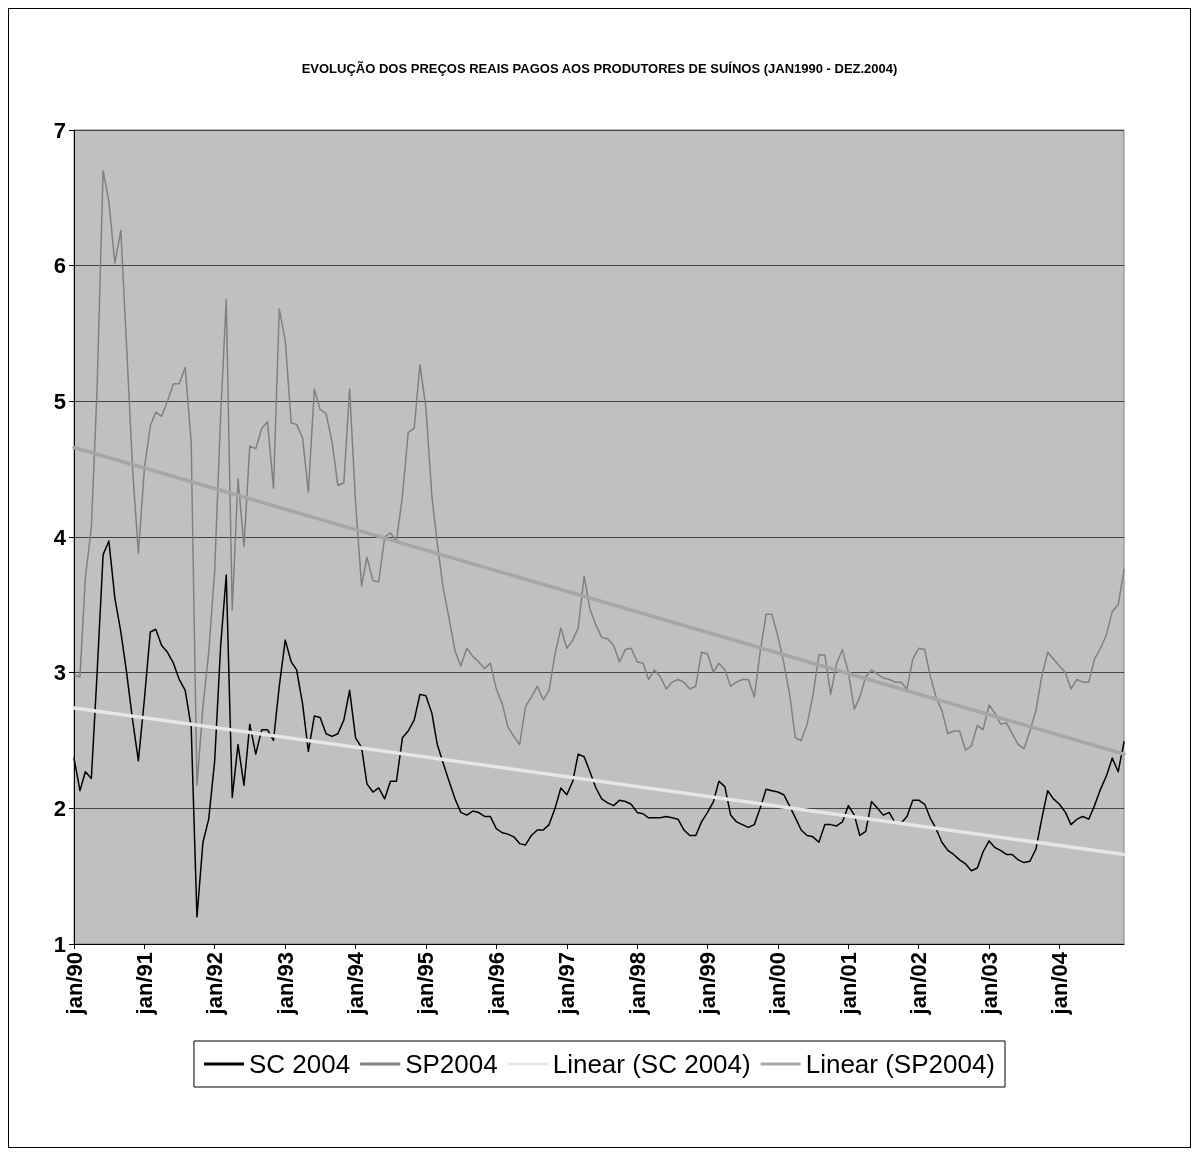 This screenshot has width=1199, height=1160. Describe the element at coordinates (356, 983) in the screenshot. I see `x-tick-label: jan/94` at that location.